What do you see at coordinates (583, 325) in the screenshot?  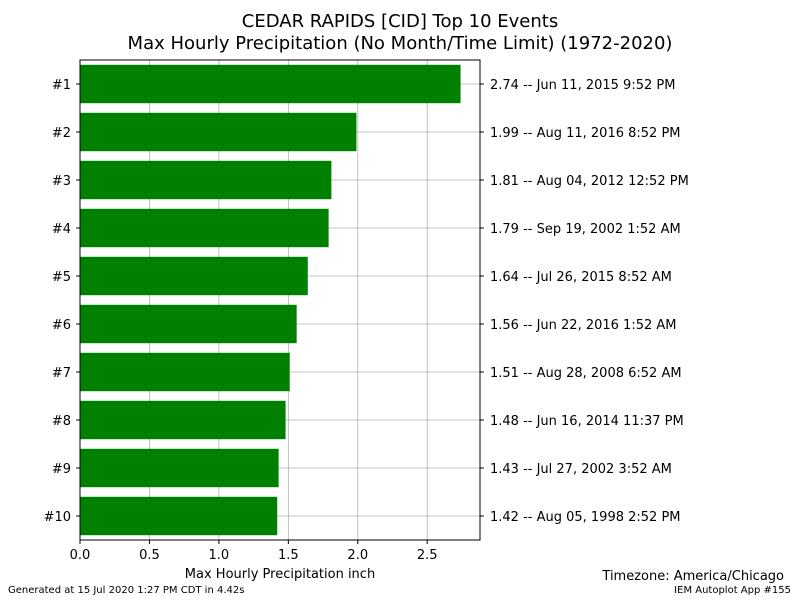 I see `event-label: 1.56 -- Jun 22, 2016 1:52 AM` at bounding box center [583, 325].